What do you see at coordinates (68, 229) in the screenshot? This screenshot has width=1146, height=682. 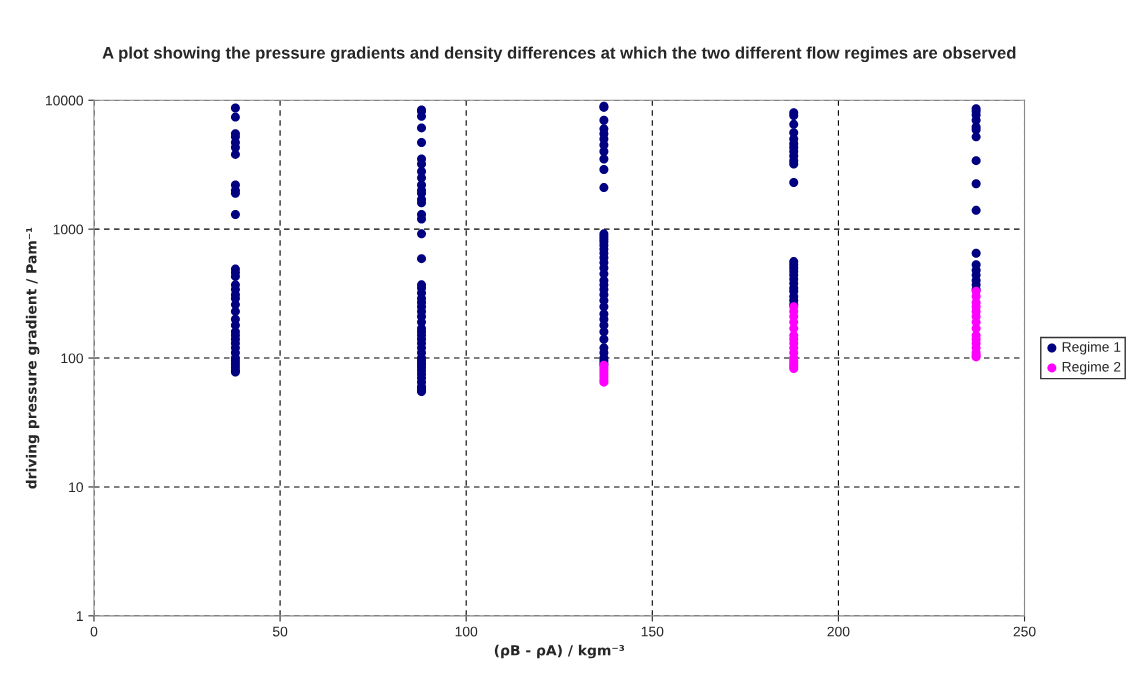 I see `y-tick-label: 1000` at bounding box center [68, 229].